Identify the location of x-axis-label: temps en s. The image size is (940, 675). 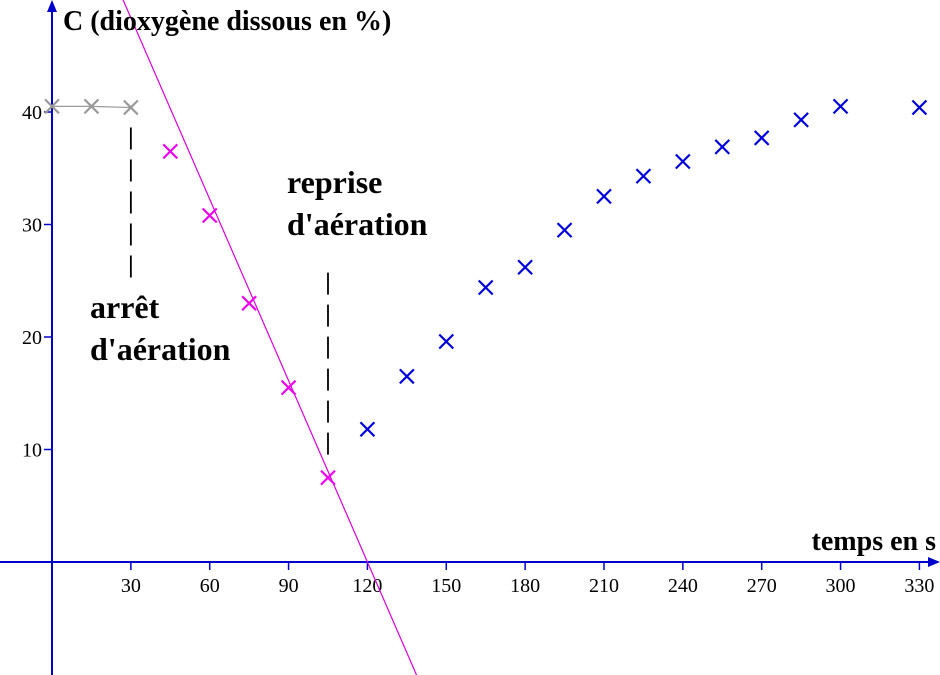
(874, 541).